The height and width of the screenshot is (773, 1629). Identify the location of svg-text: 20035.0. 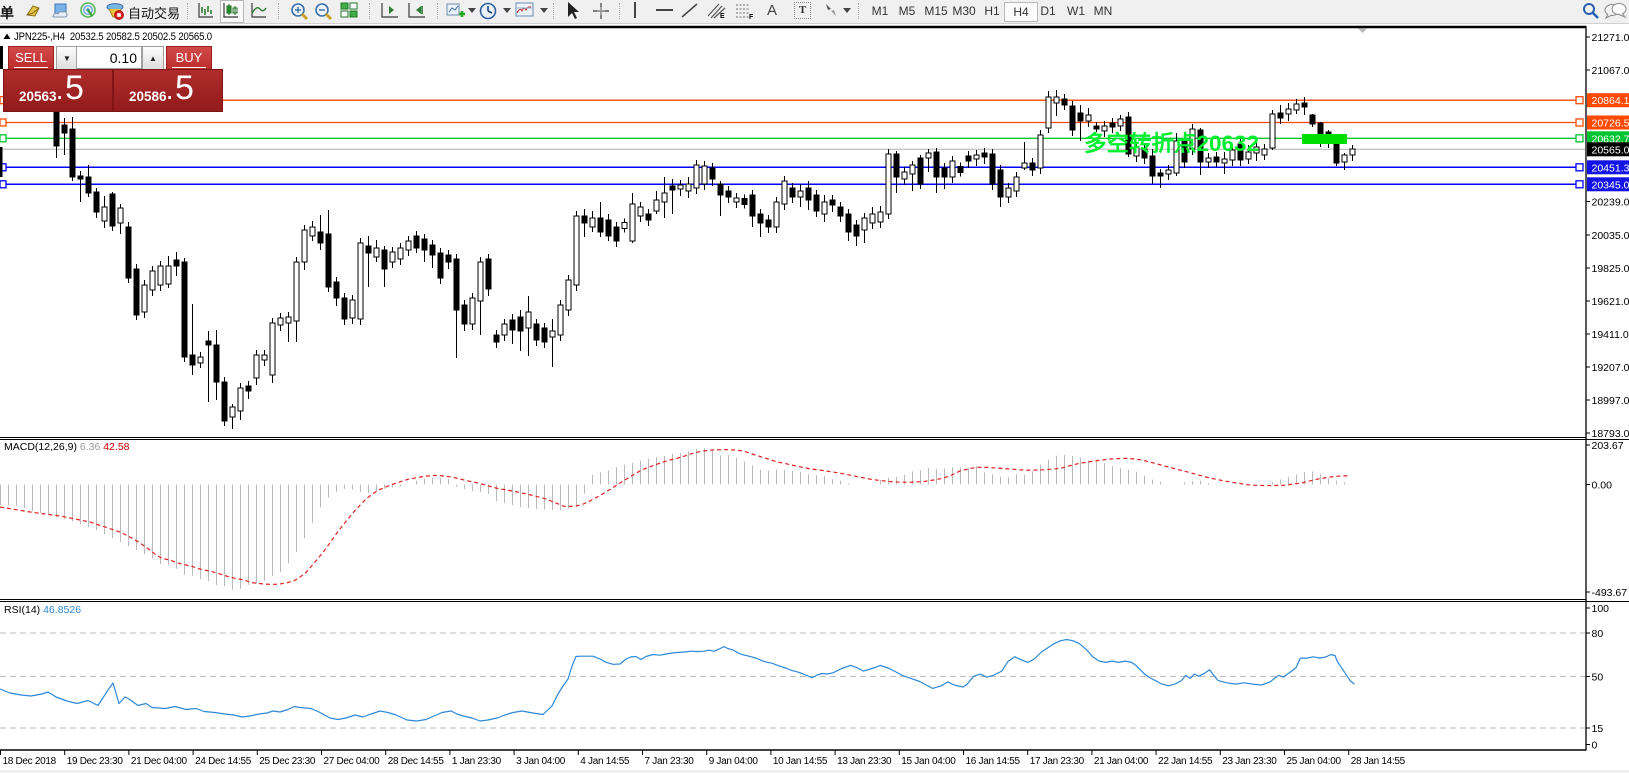
(1610, 236).